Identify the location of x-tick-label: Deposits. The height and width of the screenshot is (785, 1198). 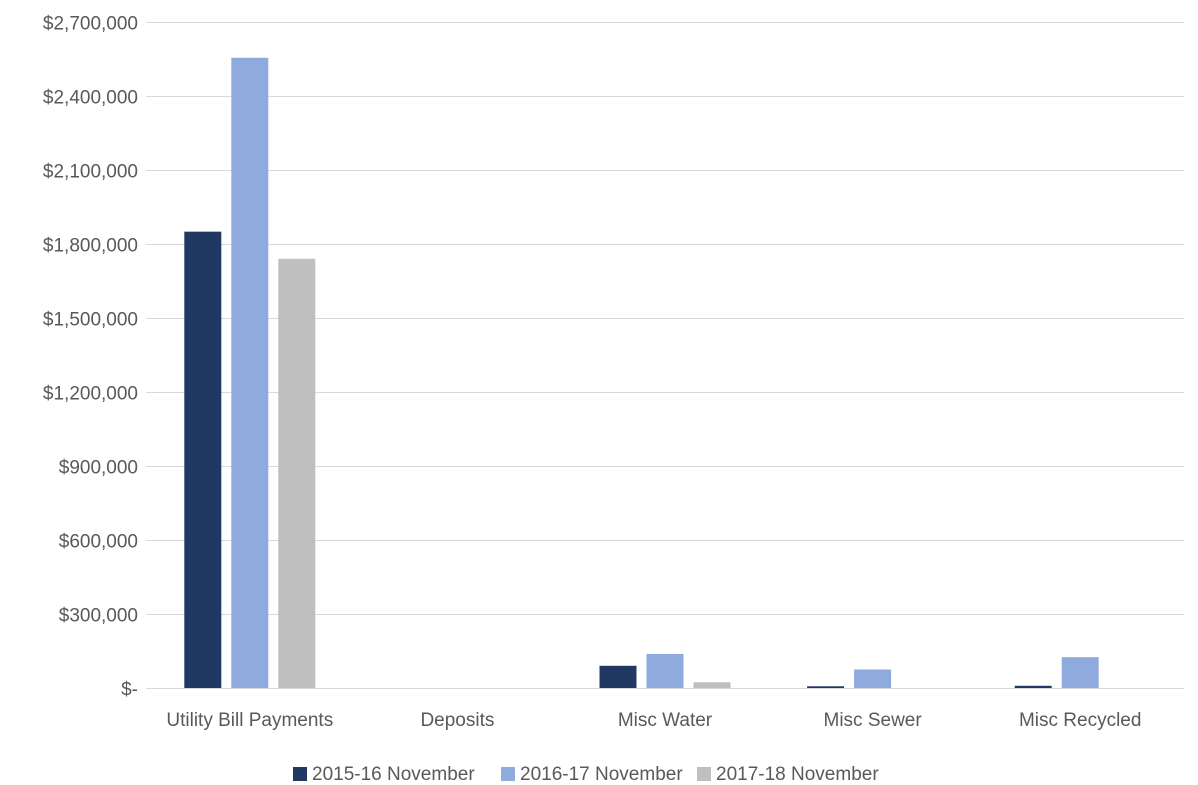
(457, 720).